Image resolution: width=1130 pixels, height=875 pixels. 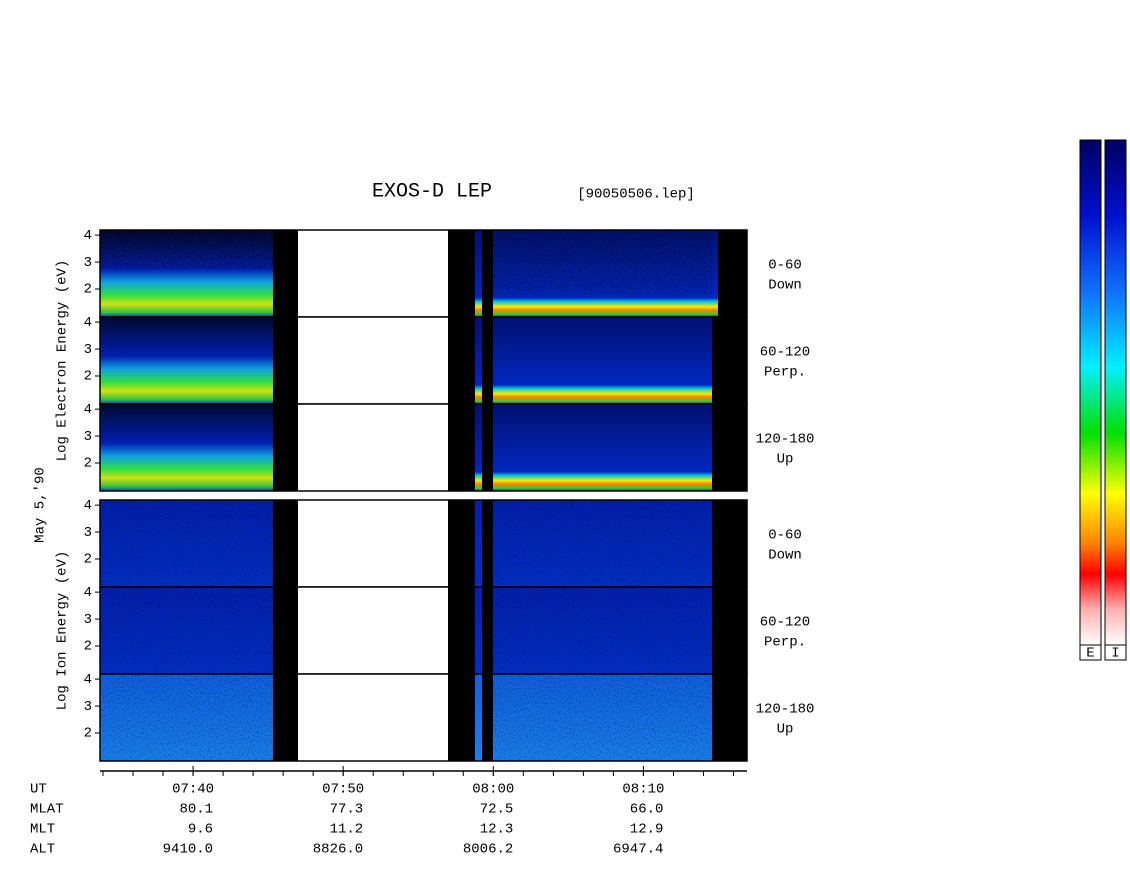 What do you see at coordinates (42, 830) in the screenshot?
I see `orbit-label: MLT` at bounding box center [42, 830].